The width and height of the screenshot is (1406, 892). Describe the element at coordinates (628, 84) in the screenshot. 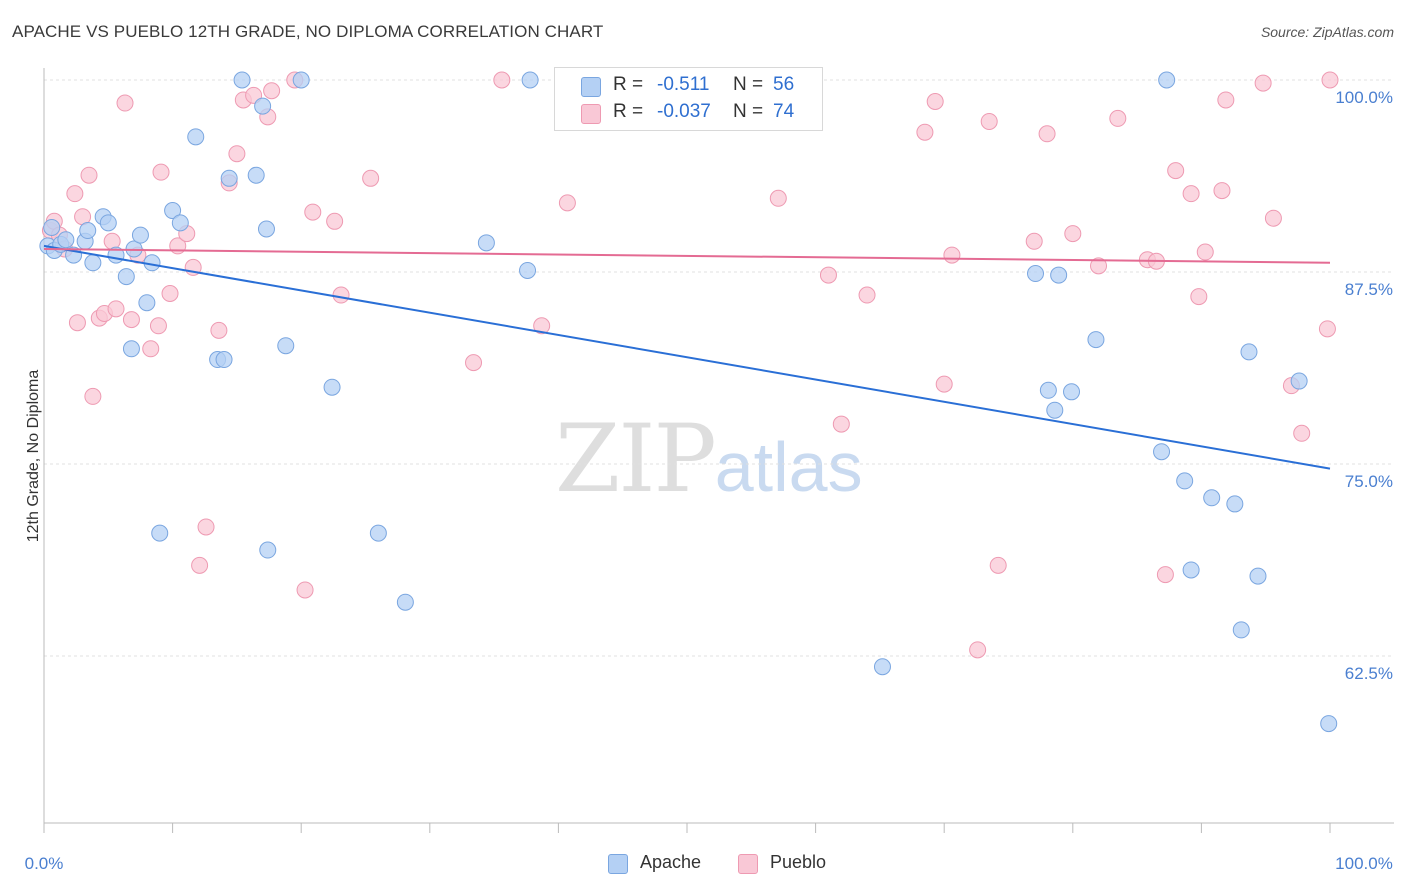

I see `apache-r-label: R =` at that location.